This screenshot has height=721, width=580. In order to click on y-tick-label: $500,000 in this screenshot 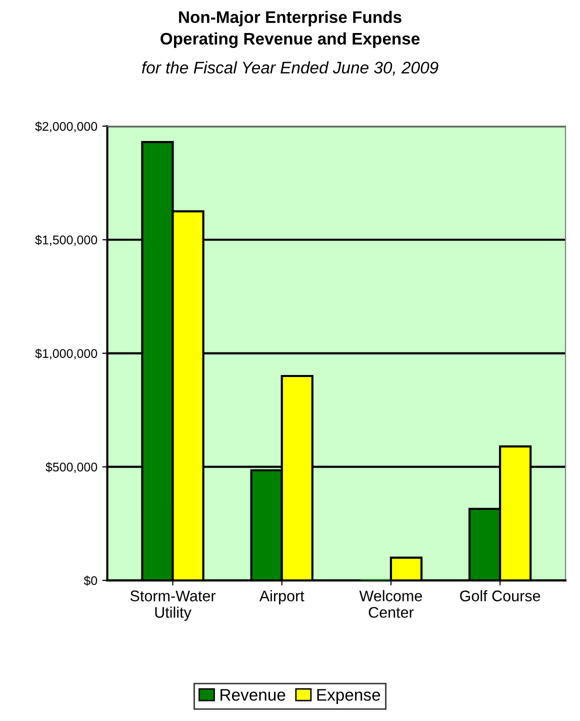, I will do `click(72, 467)`.